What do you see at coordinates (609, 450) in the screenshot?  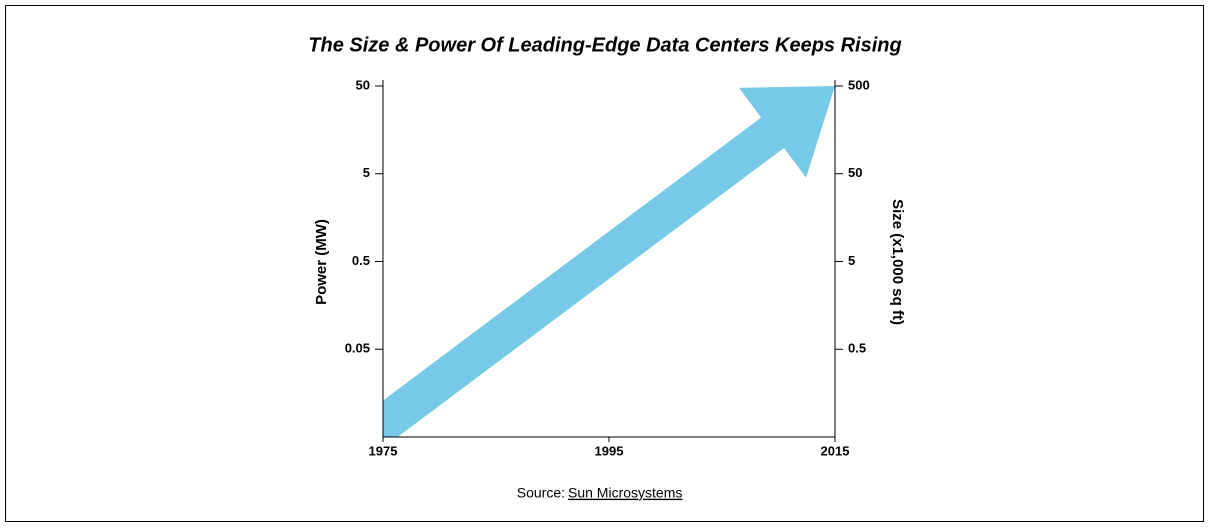 I see `x-tick-label: 1995` at bounding box center [609, 450].